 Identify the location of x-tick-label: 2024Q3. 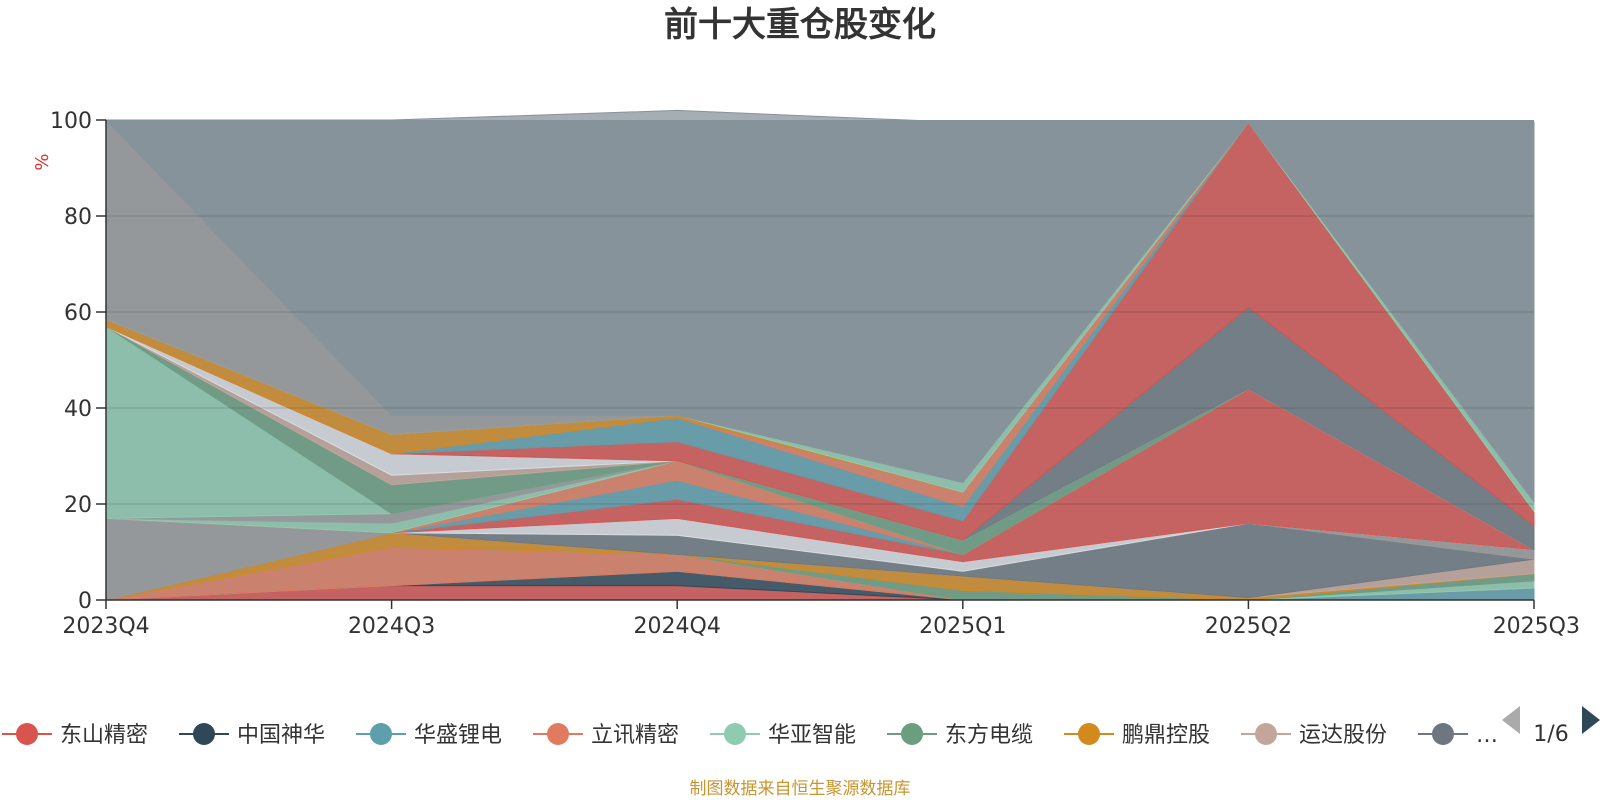
(391, 626).